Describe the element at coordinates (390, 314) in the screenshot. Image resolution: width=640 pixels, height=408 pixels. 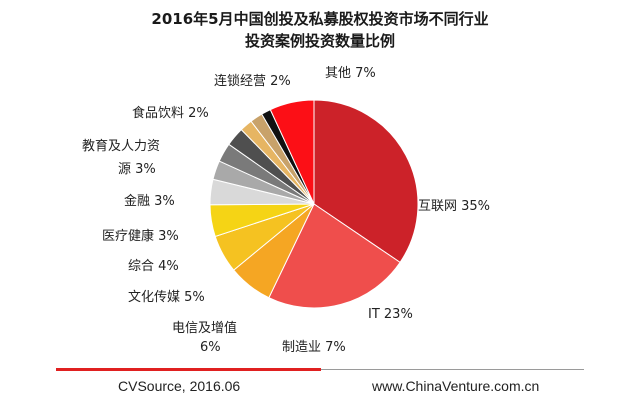
I see `label-it: IT 23%` at that location.